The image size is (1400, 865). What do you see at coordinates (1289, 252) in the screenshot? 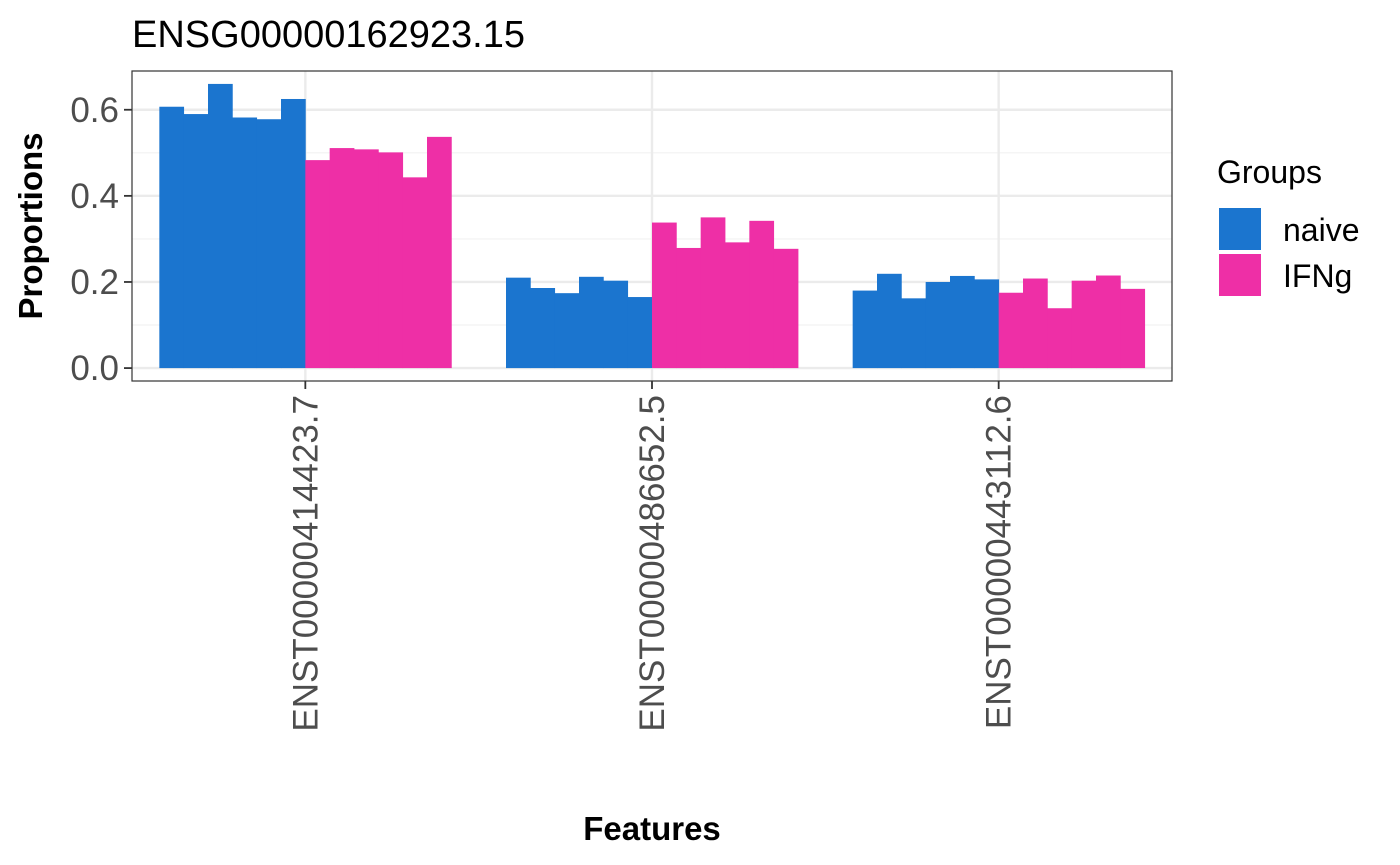
I see `legend-items: naive IFNg` at bounding box center [1289, 252].